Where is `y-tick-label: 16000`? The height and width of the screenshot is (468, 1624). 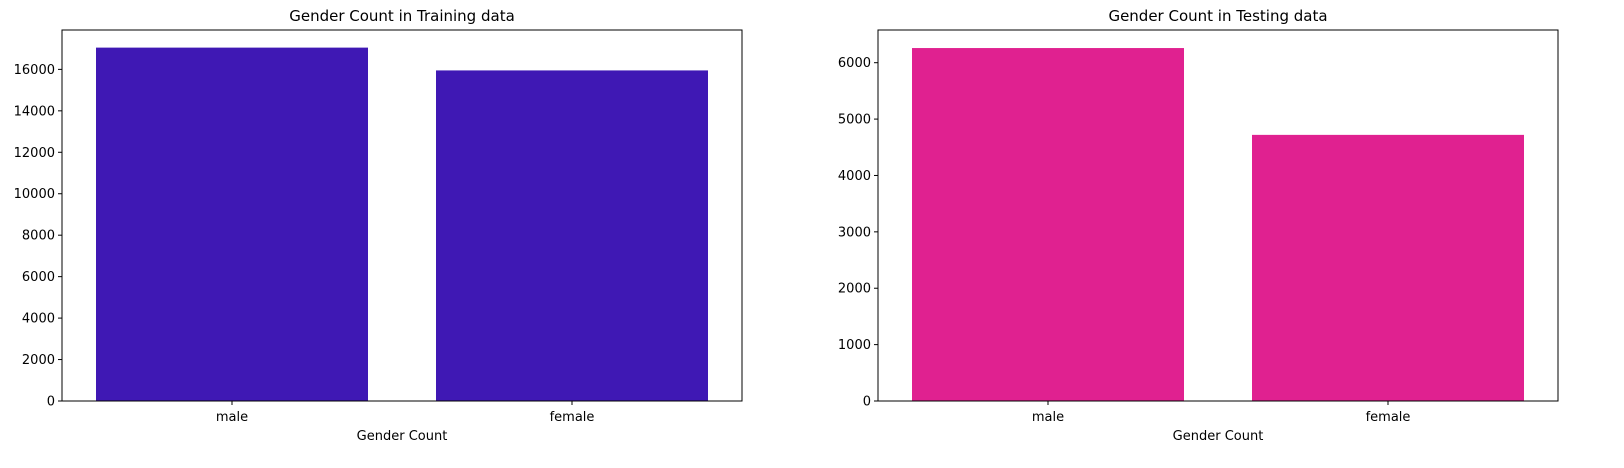 y-tick-label: 16000 is located at coordinates (34, 70).